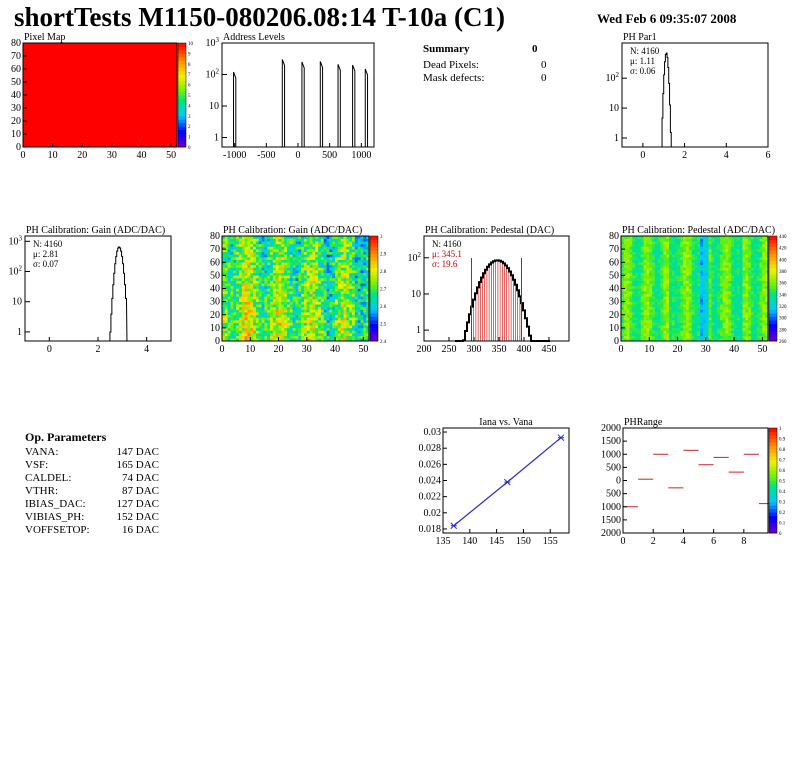 Image resolution: width=796 pixels, height=772 pixels. What do you see at coordinates (189, 127) in the screenshot?
I see `palette-tick-label: 2` at bounding box center [189, 127].